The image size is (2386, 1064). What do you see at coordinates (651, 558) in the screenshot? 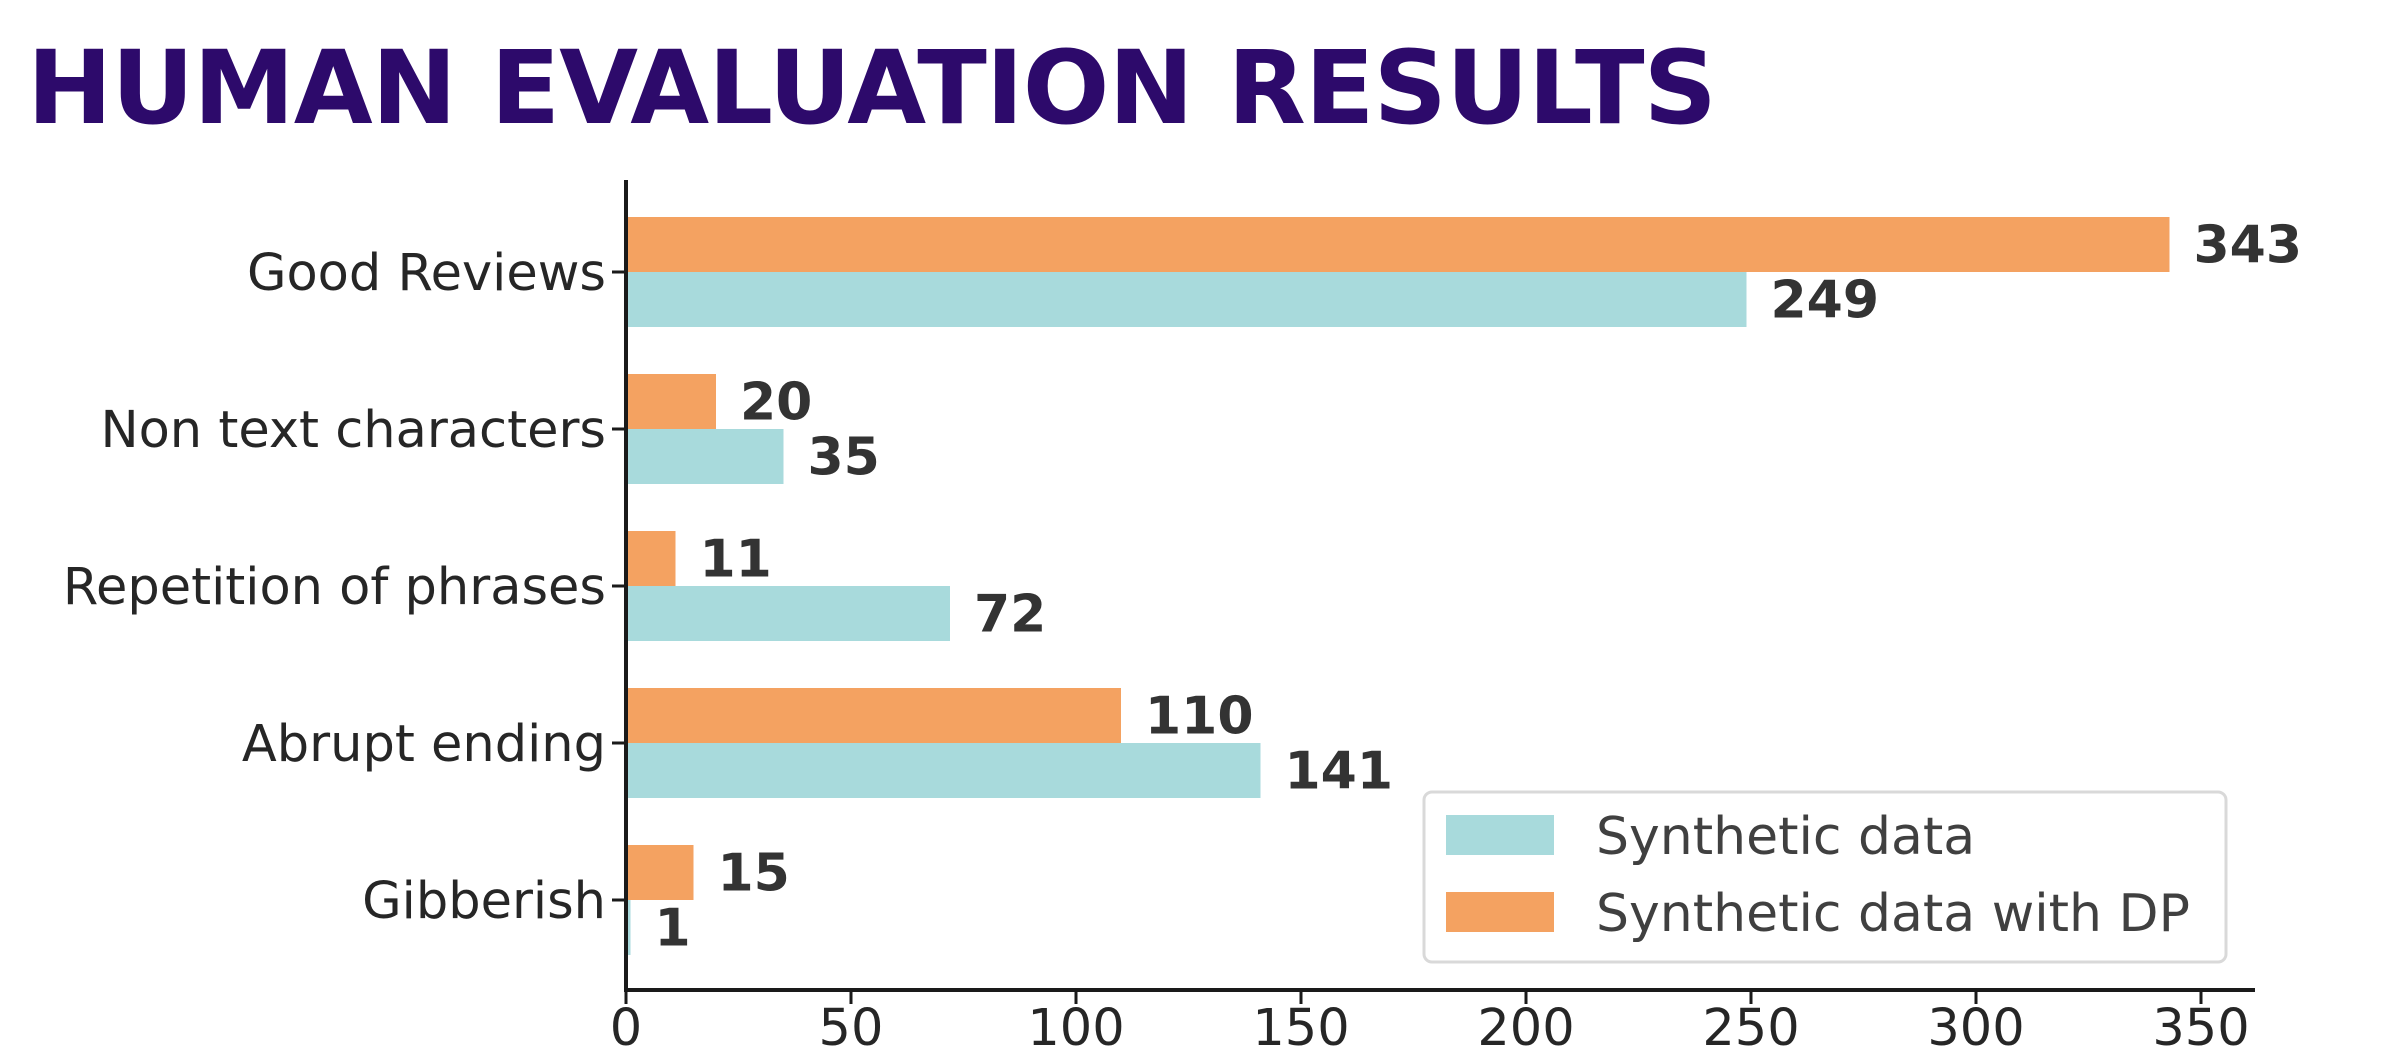
I see `bar-repetition-of-phrases-synthetic-data-with-dp` at bounding box center [651, 558].